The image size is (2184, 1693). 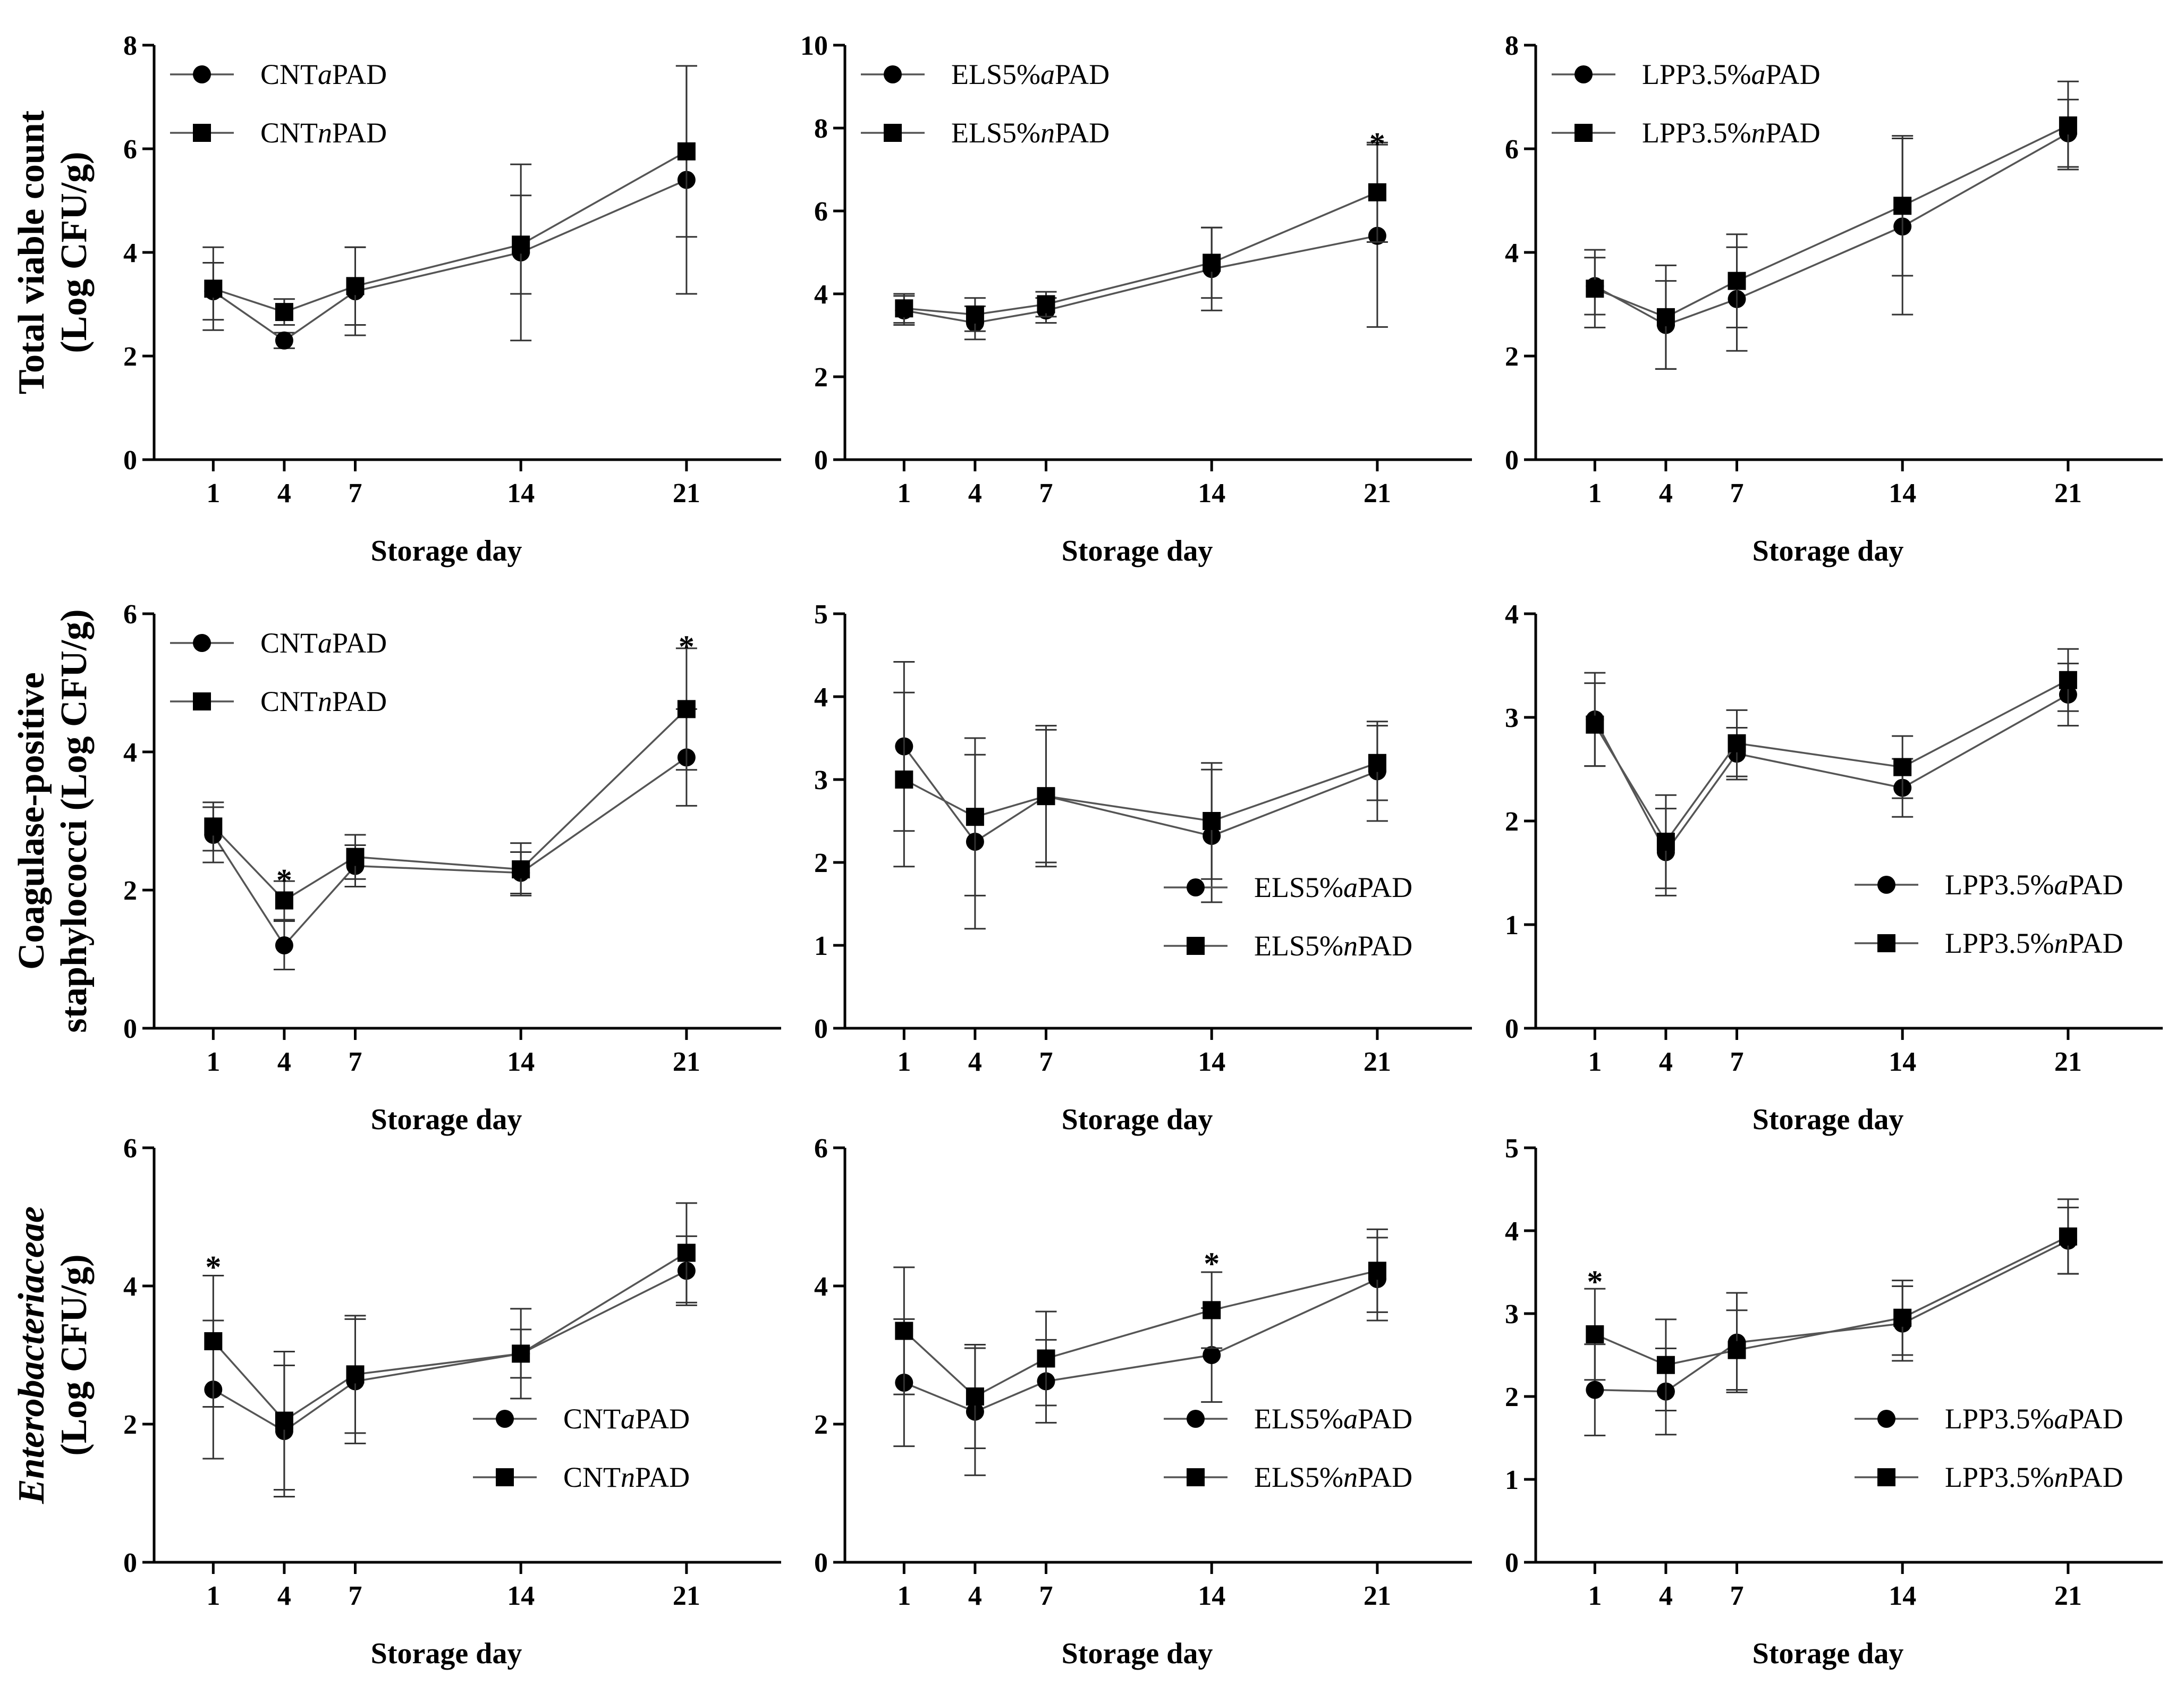 I want to click on series-ELS5%nPAD, so click(x=1140, y=236).